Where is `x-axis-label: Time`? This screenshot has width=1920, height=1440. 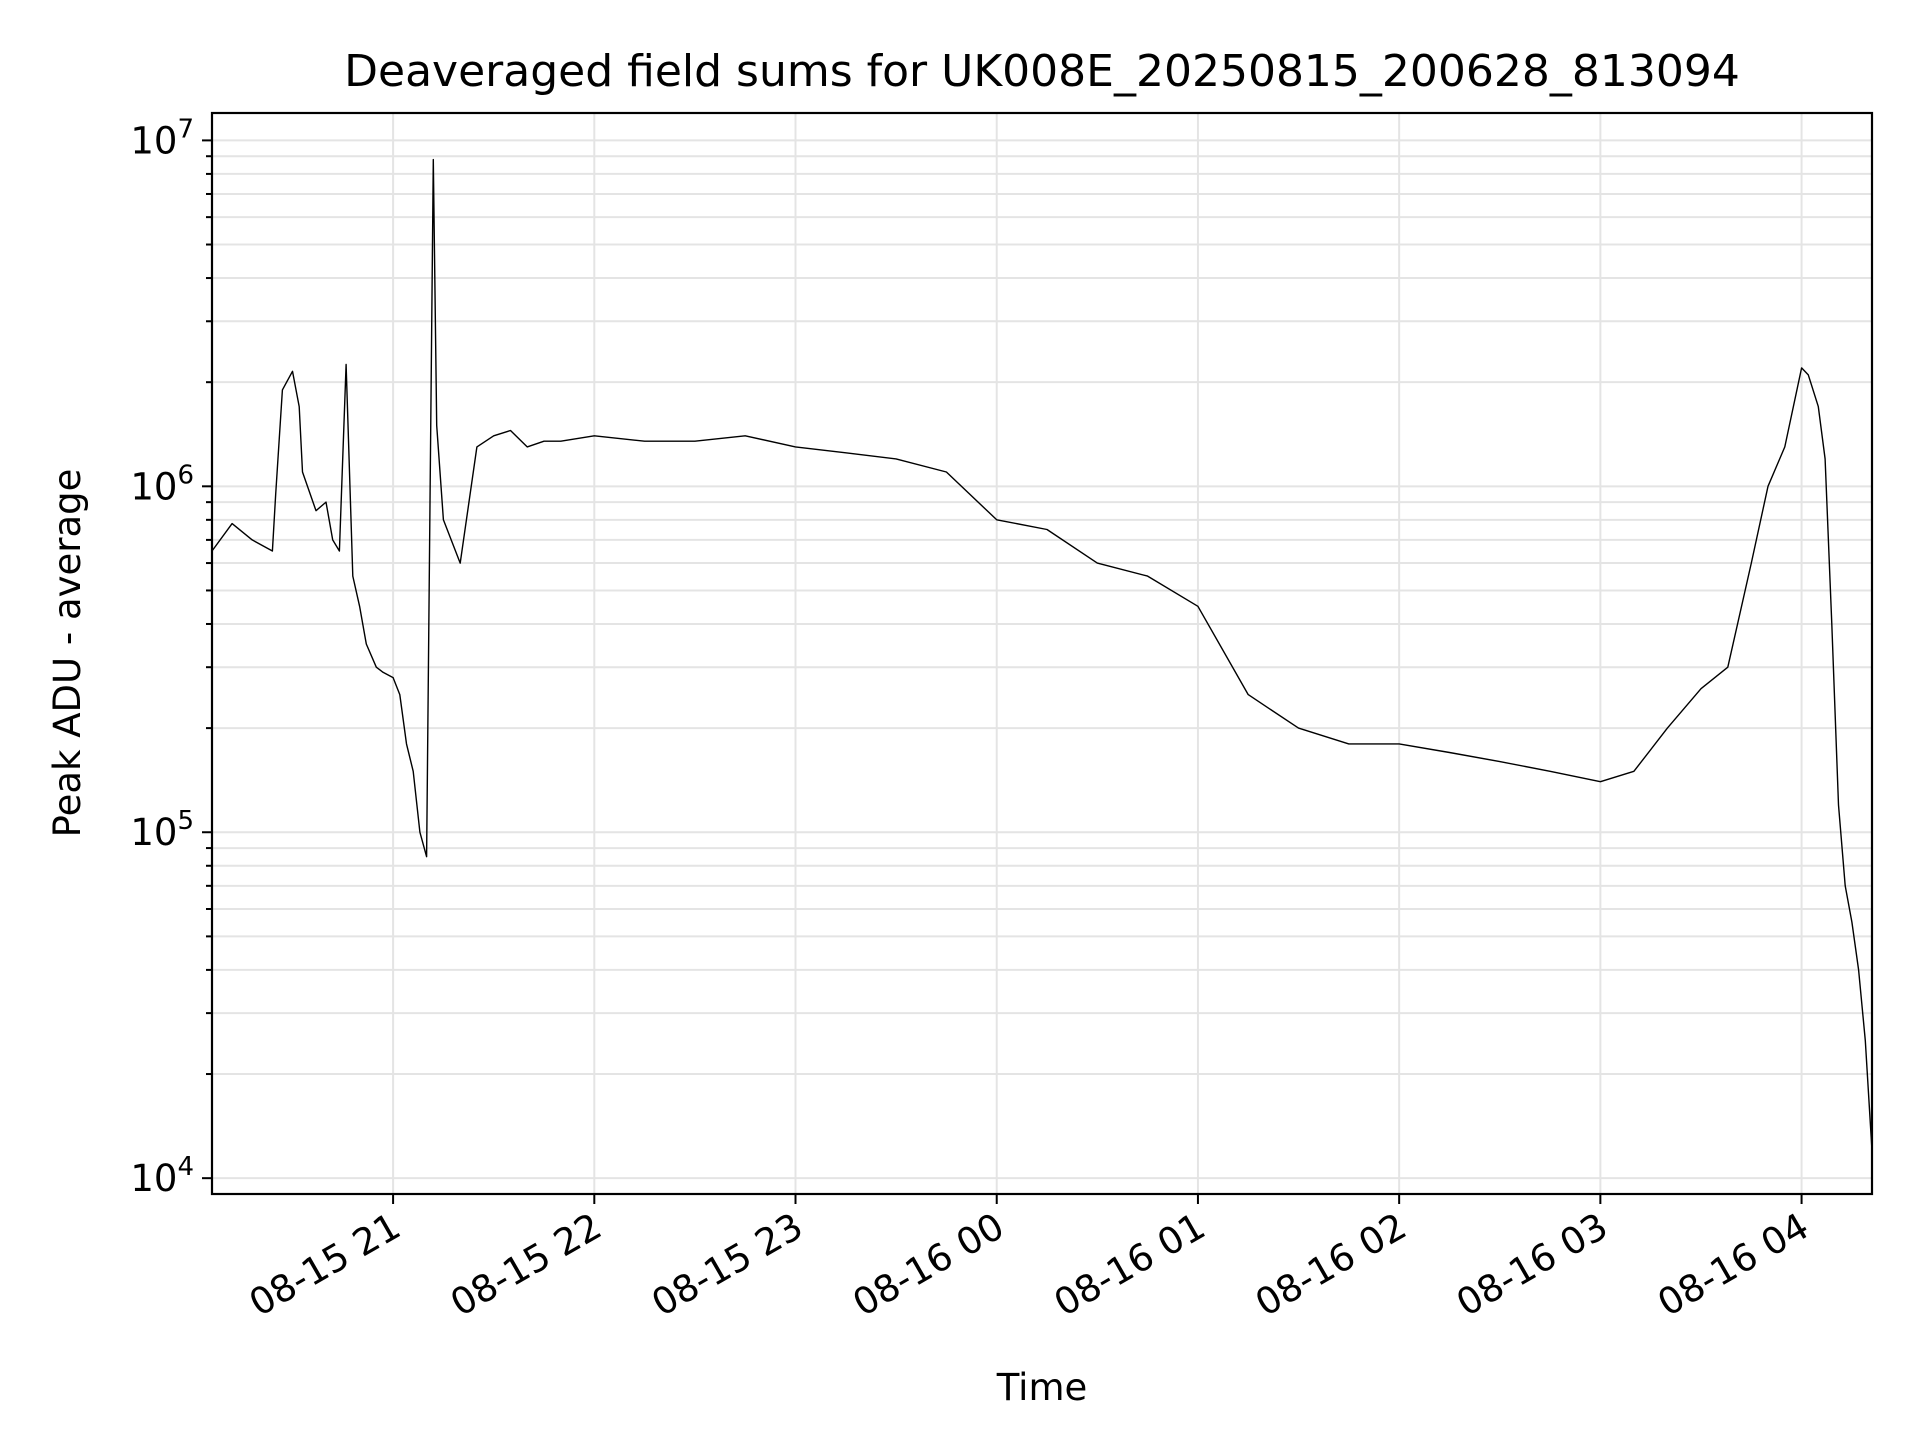 x-axis-label: Time is located at coordinates (1042, 1387).